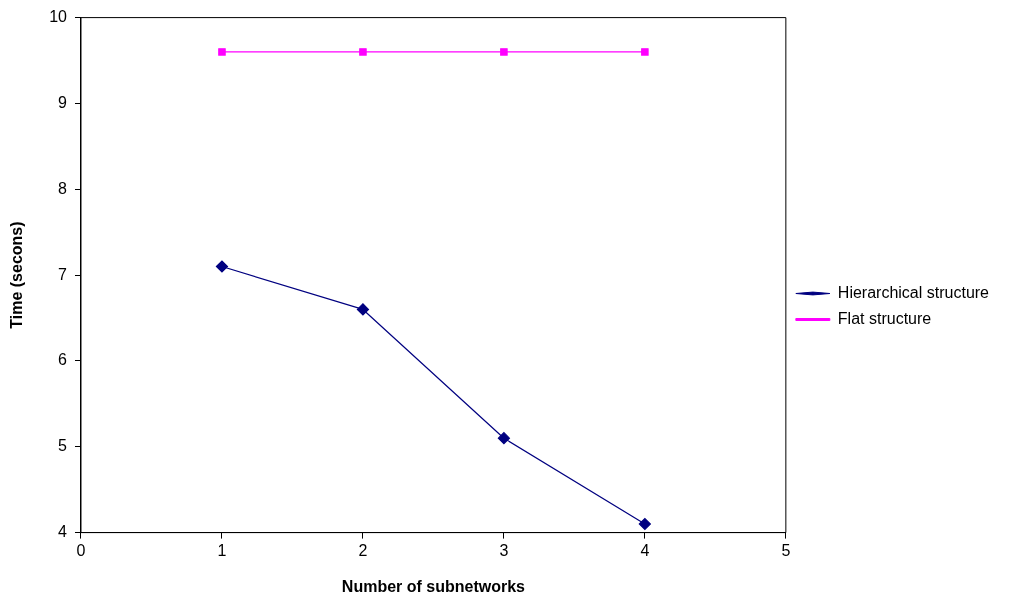 This screenshot has width=1013, height=605. I want to click on y-tick-label: 9, so click(63, 102).